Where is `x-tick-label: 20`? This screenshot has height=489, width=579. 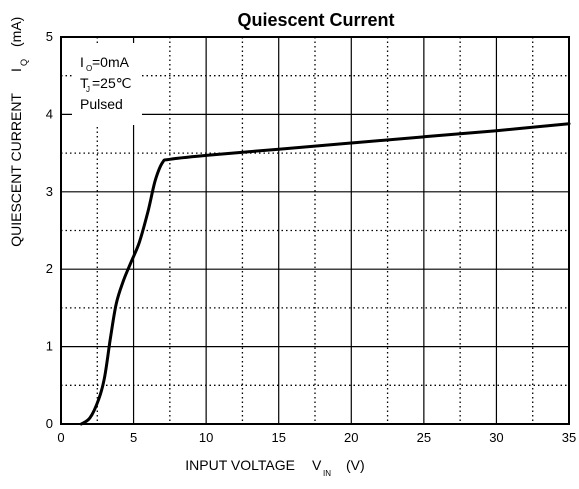
x-tick-label: 20 is located at coordinates (351, 437).